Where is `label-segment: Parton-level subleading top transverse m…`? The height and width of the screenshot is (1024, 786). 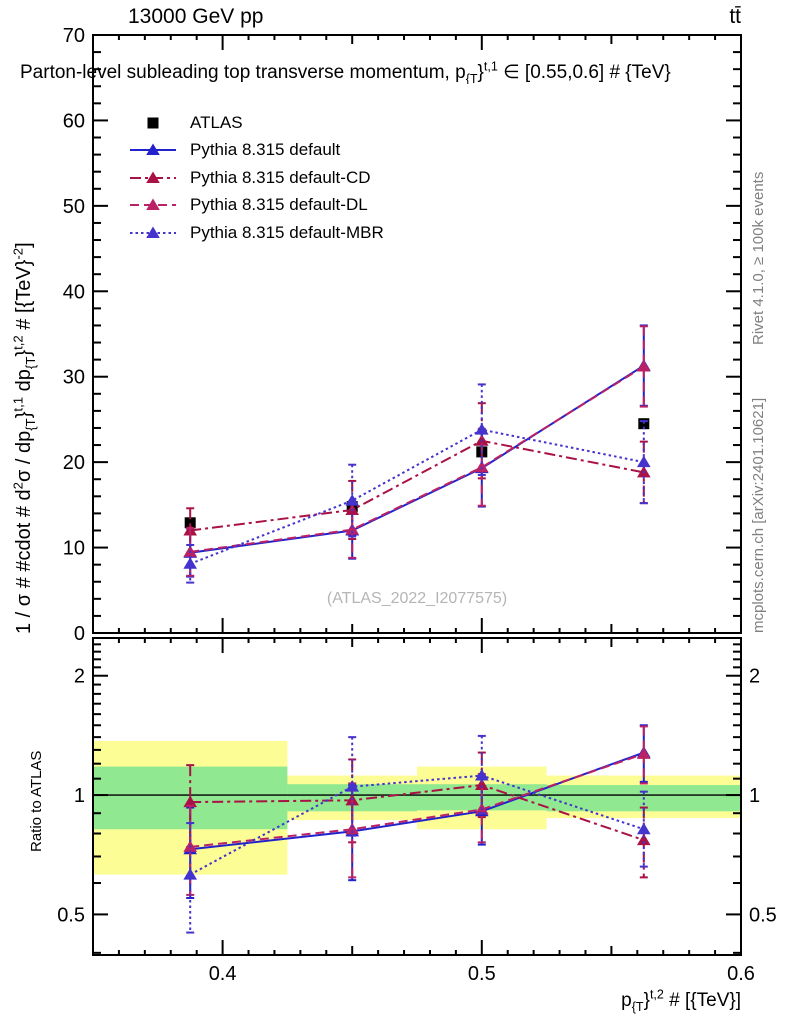
label-segment: Parton-level subleading top transverse m… is located at coordinates (243, 72).